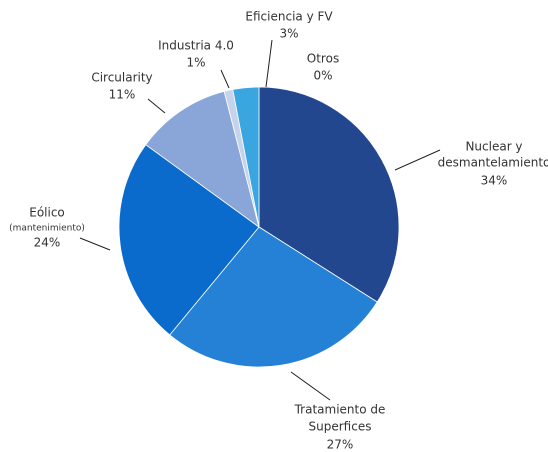 This screenshot has width=548, height=452. What do you see at coordinates (494, 181) in the screenshot?
I see `value-label: 34%` at bounding box center [494, 181].